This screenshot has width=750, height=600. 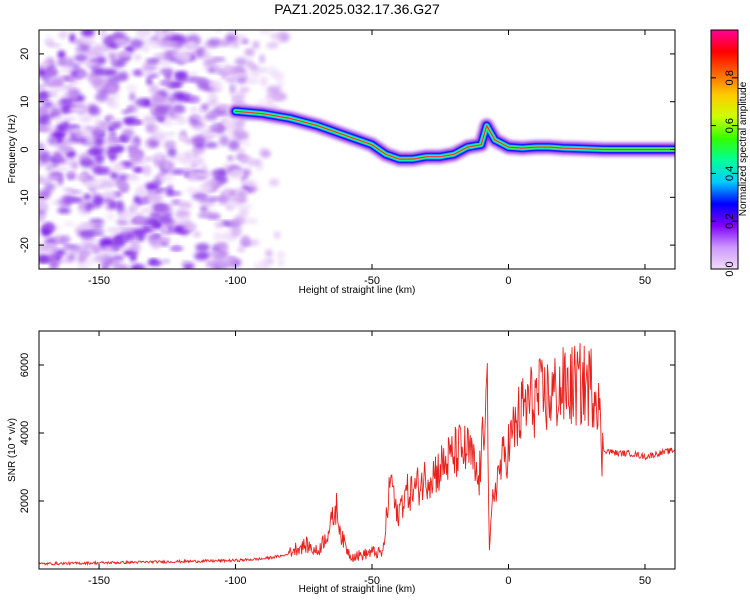 I want to click on colorbar-tick-label: 0.2, so click(x=730, y=221).